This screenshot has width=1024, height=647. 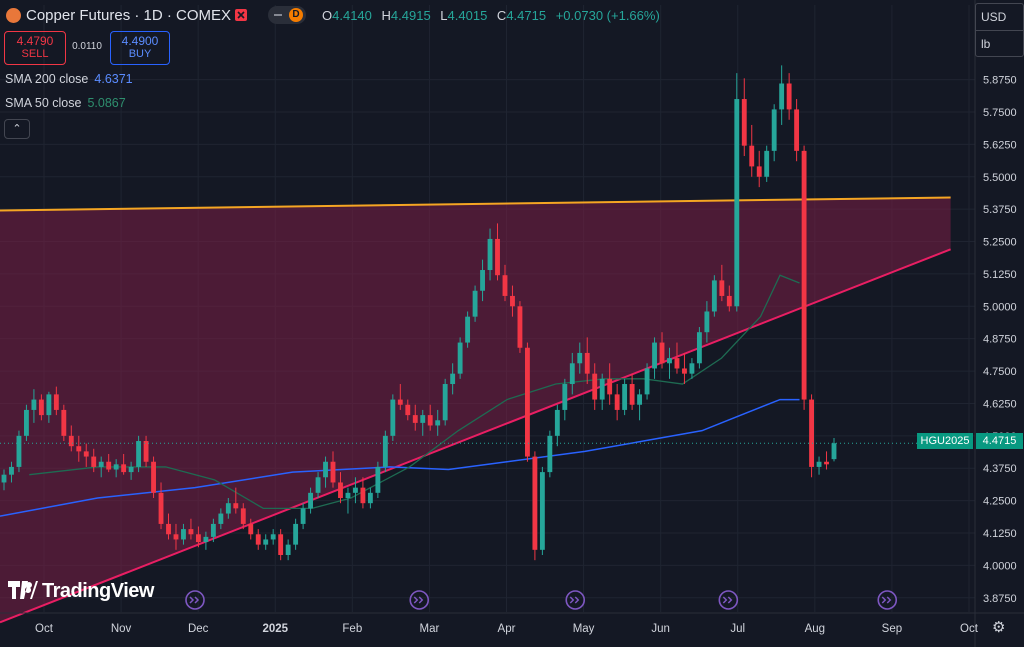 I want to click on upper-trendline, so click(x=475, y=204).